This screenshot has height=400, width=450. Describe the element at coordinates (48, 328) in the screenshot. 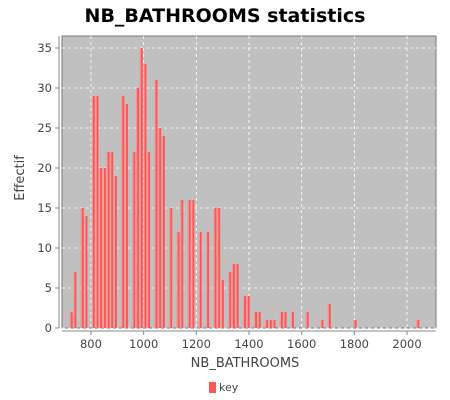

I see `y-tick-label: 0` at that location.